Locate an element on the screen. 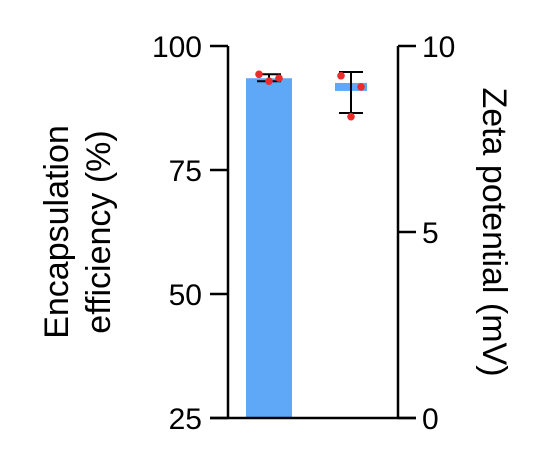 The image size is (548, 472). left-axis-title-line-2: efficiency (%) is located at coordinates (99, 231).